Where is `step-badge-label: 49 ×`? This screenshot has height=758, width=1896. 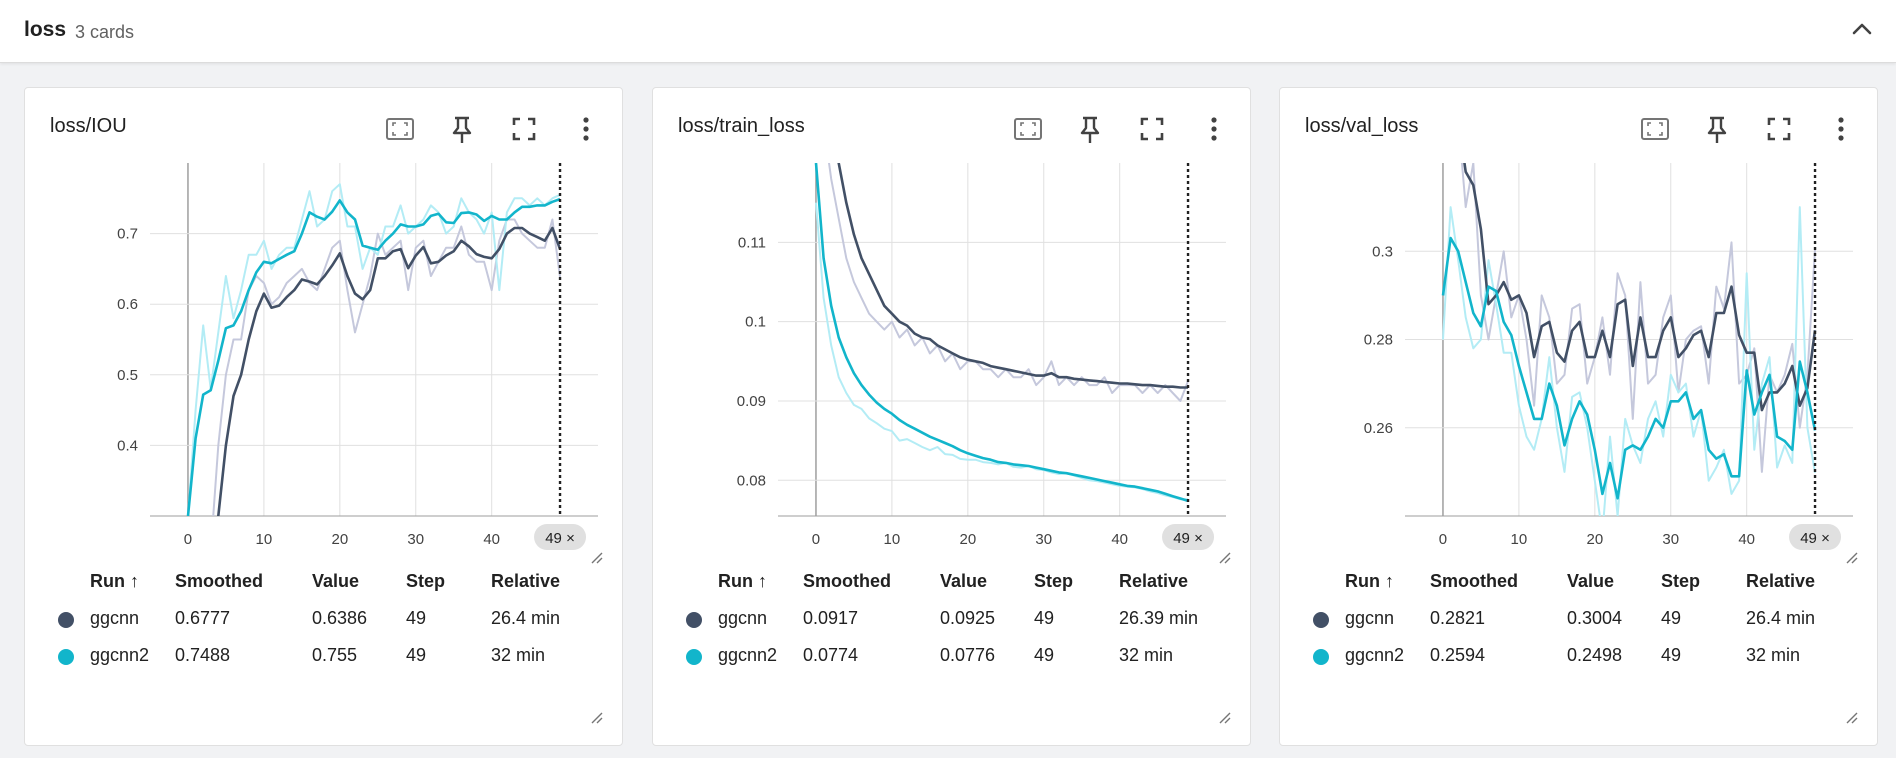 step-badge-label: 49 × is located at coordinates (560, 538).